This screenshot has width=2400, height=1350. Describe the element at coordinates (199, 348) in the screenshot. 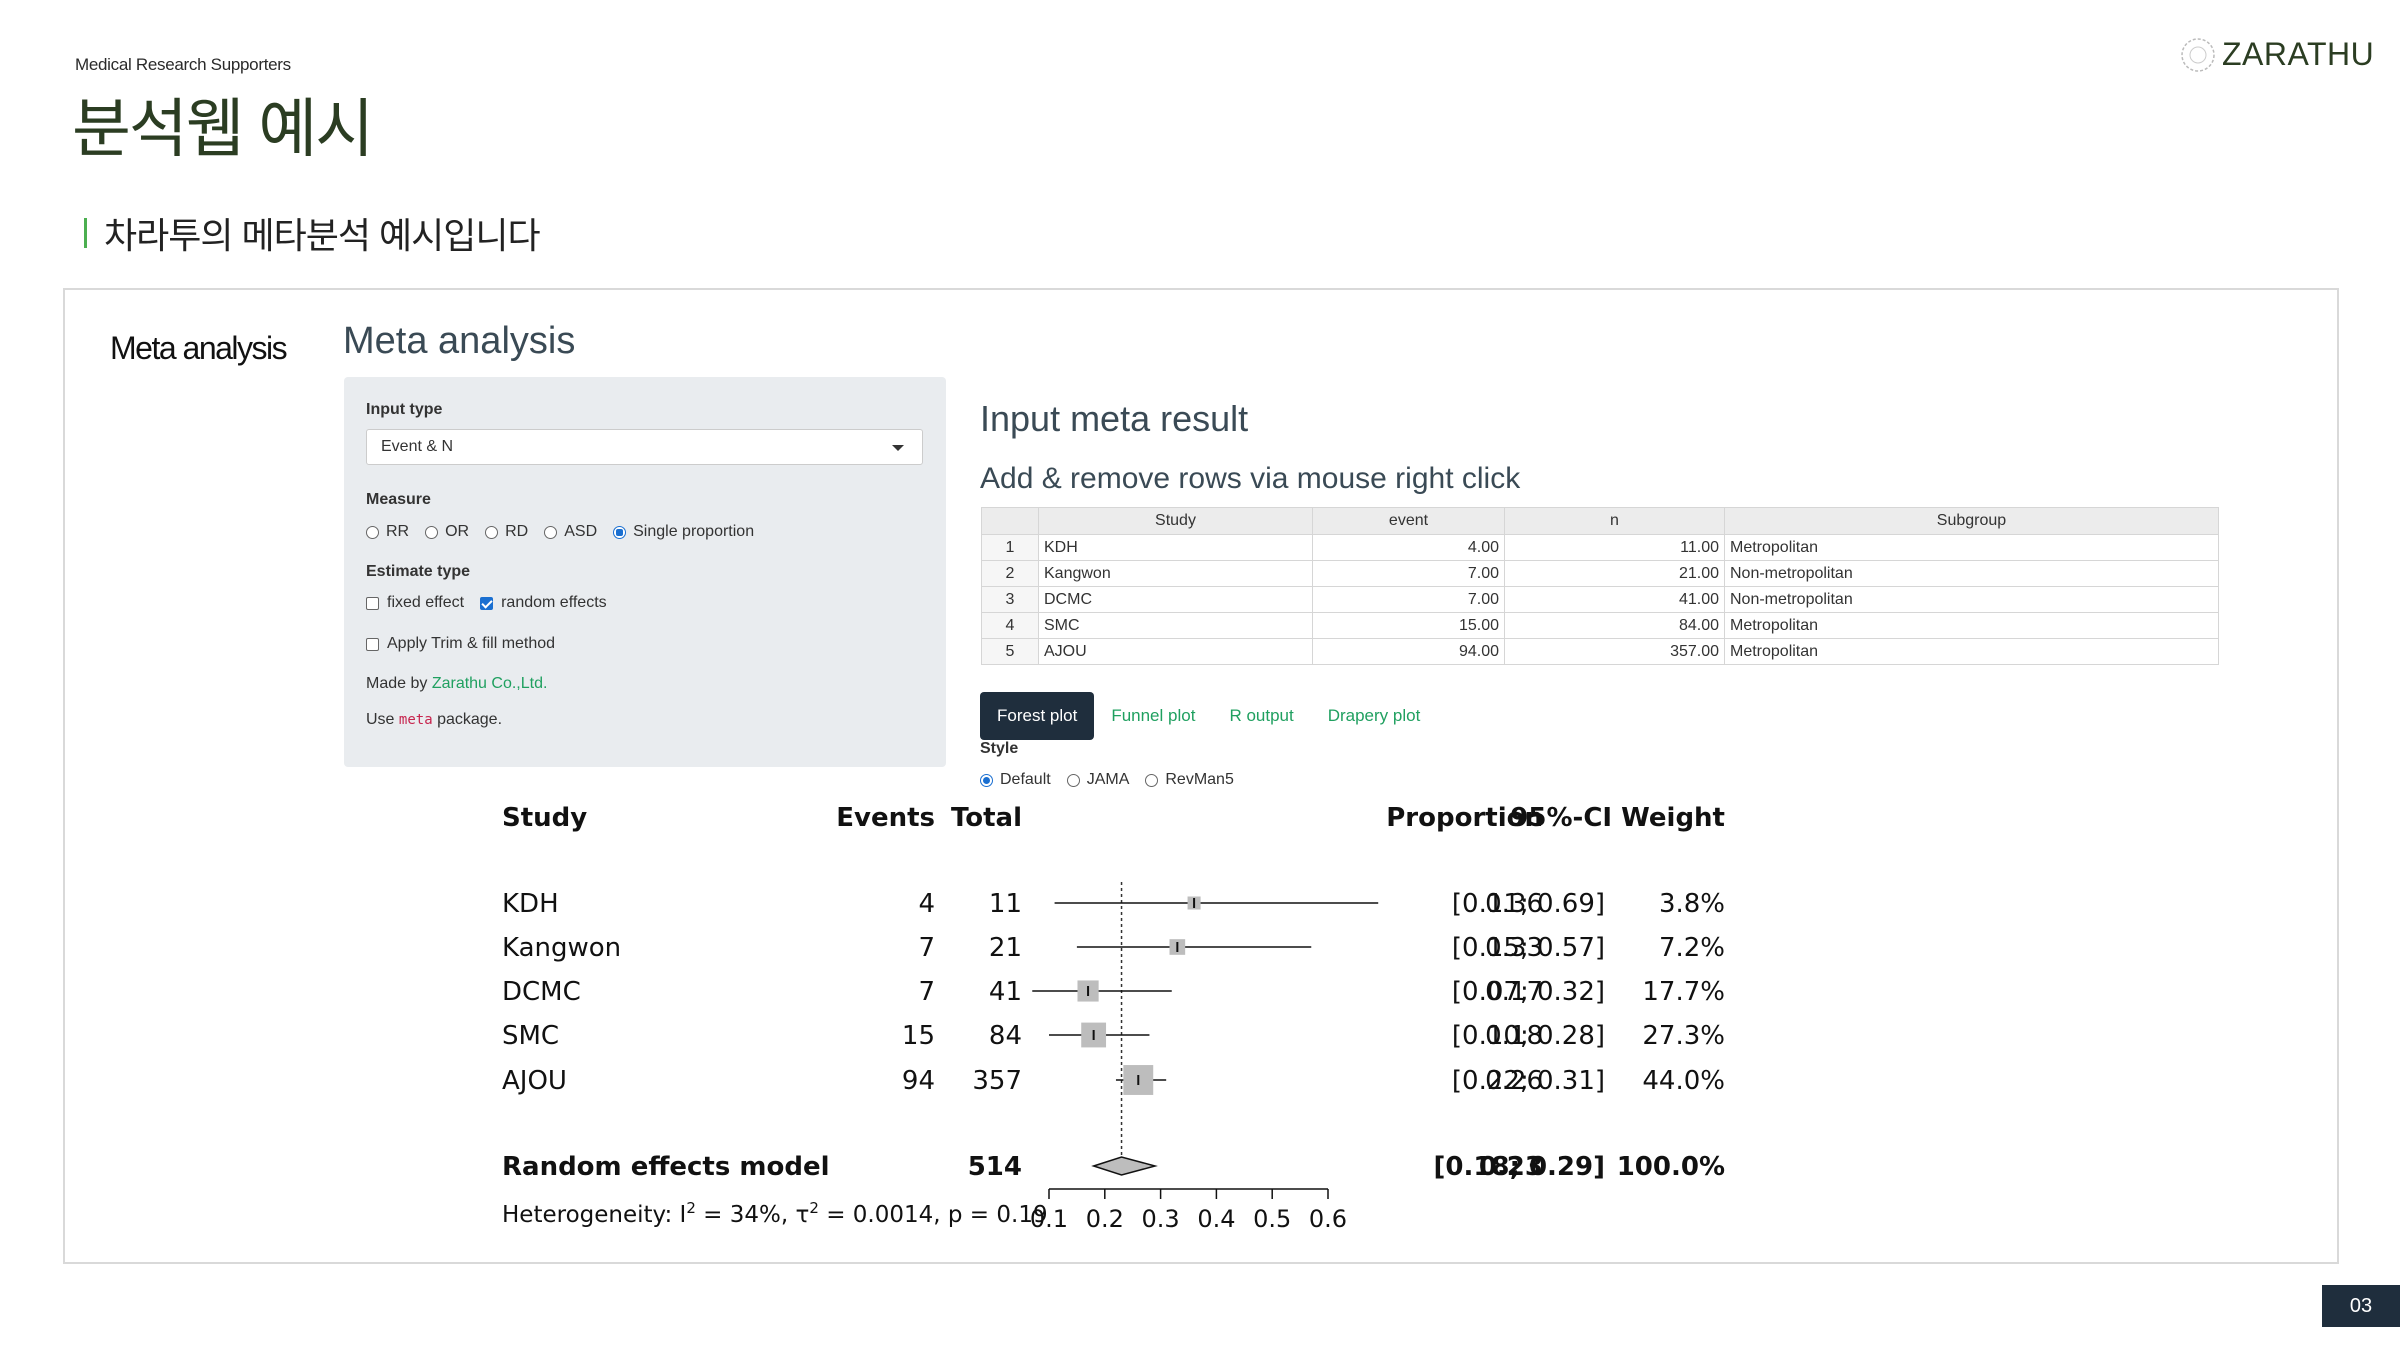

I see `sidebar-item-meta-analysis: Meta analysis` at that location.